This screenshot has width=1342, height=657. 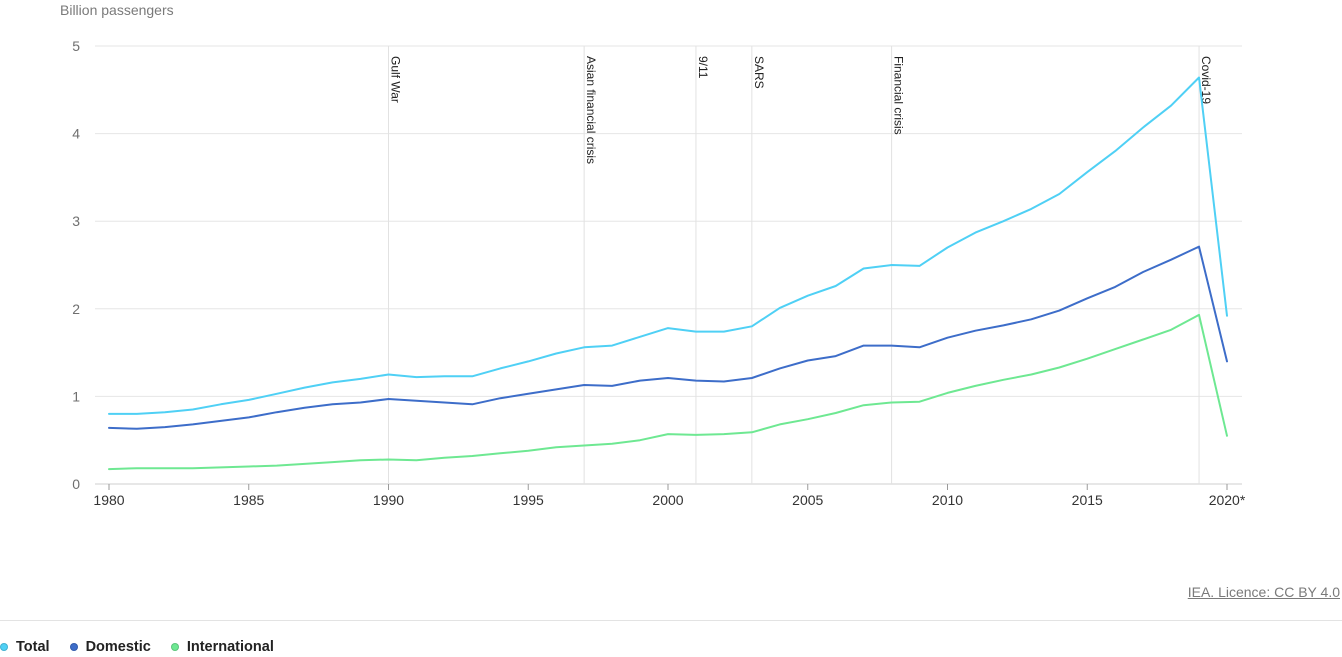 I want to click on y-tick-label: 1, so click(x=76, y=396).